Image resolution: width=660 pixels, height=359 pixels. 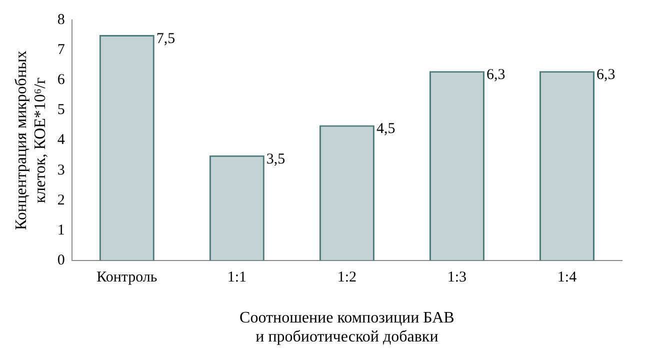 I want to click on data-label: 4,5, so click(x=386, y=129).